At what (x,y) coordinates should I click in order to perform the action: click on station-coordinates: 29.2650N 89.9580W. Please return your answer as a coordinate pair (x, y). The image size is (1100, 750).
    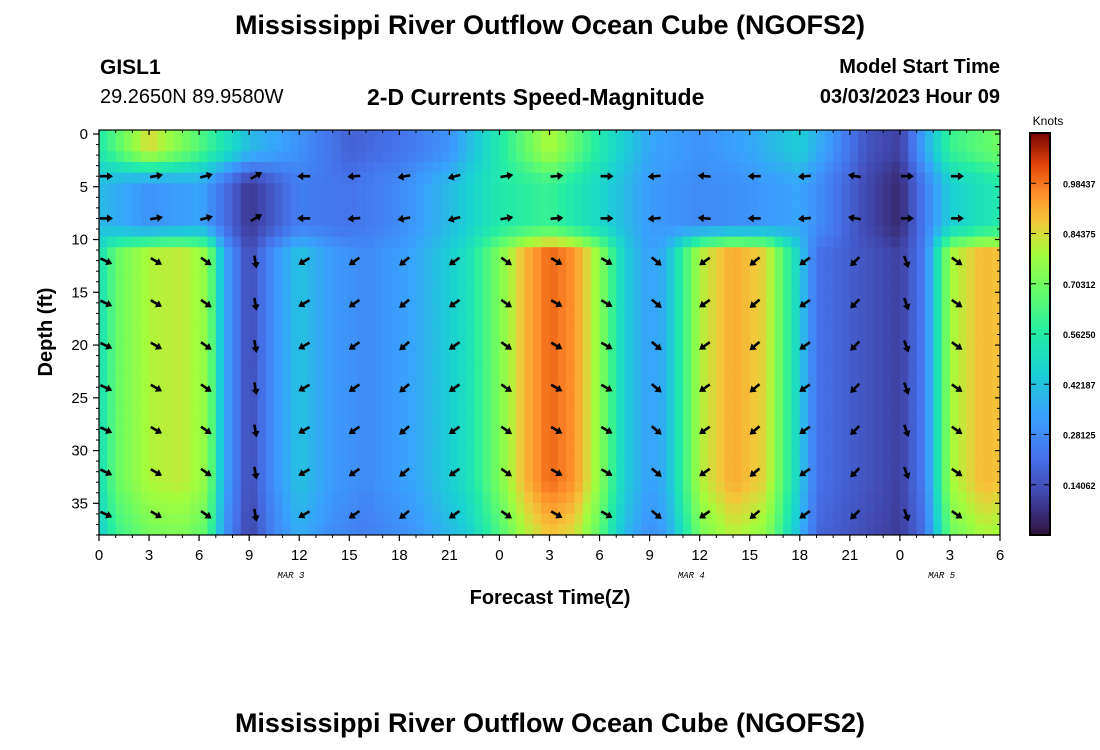
    Looking at the image, I should click on (192, 97).